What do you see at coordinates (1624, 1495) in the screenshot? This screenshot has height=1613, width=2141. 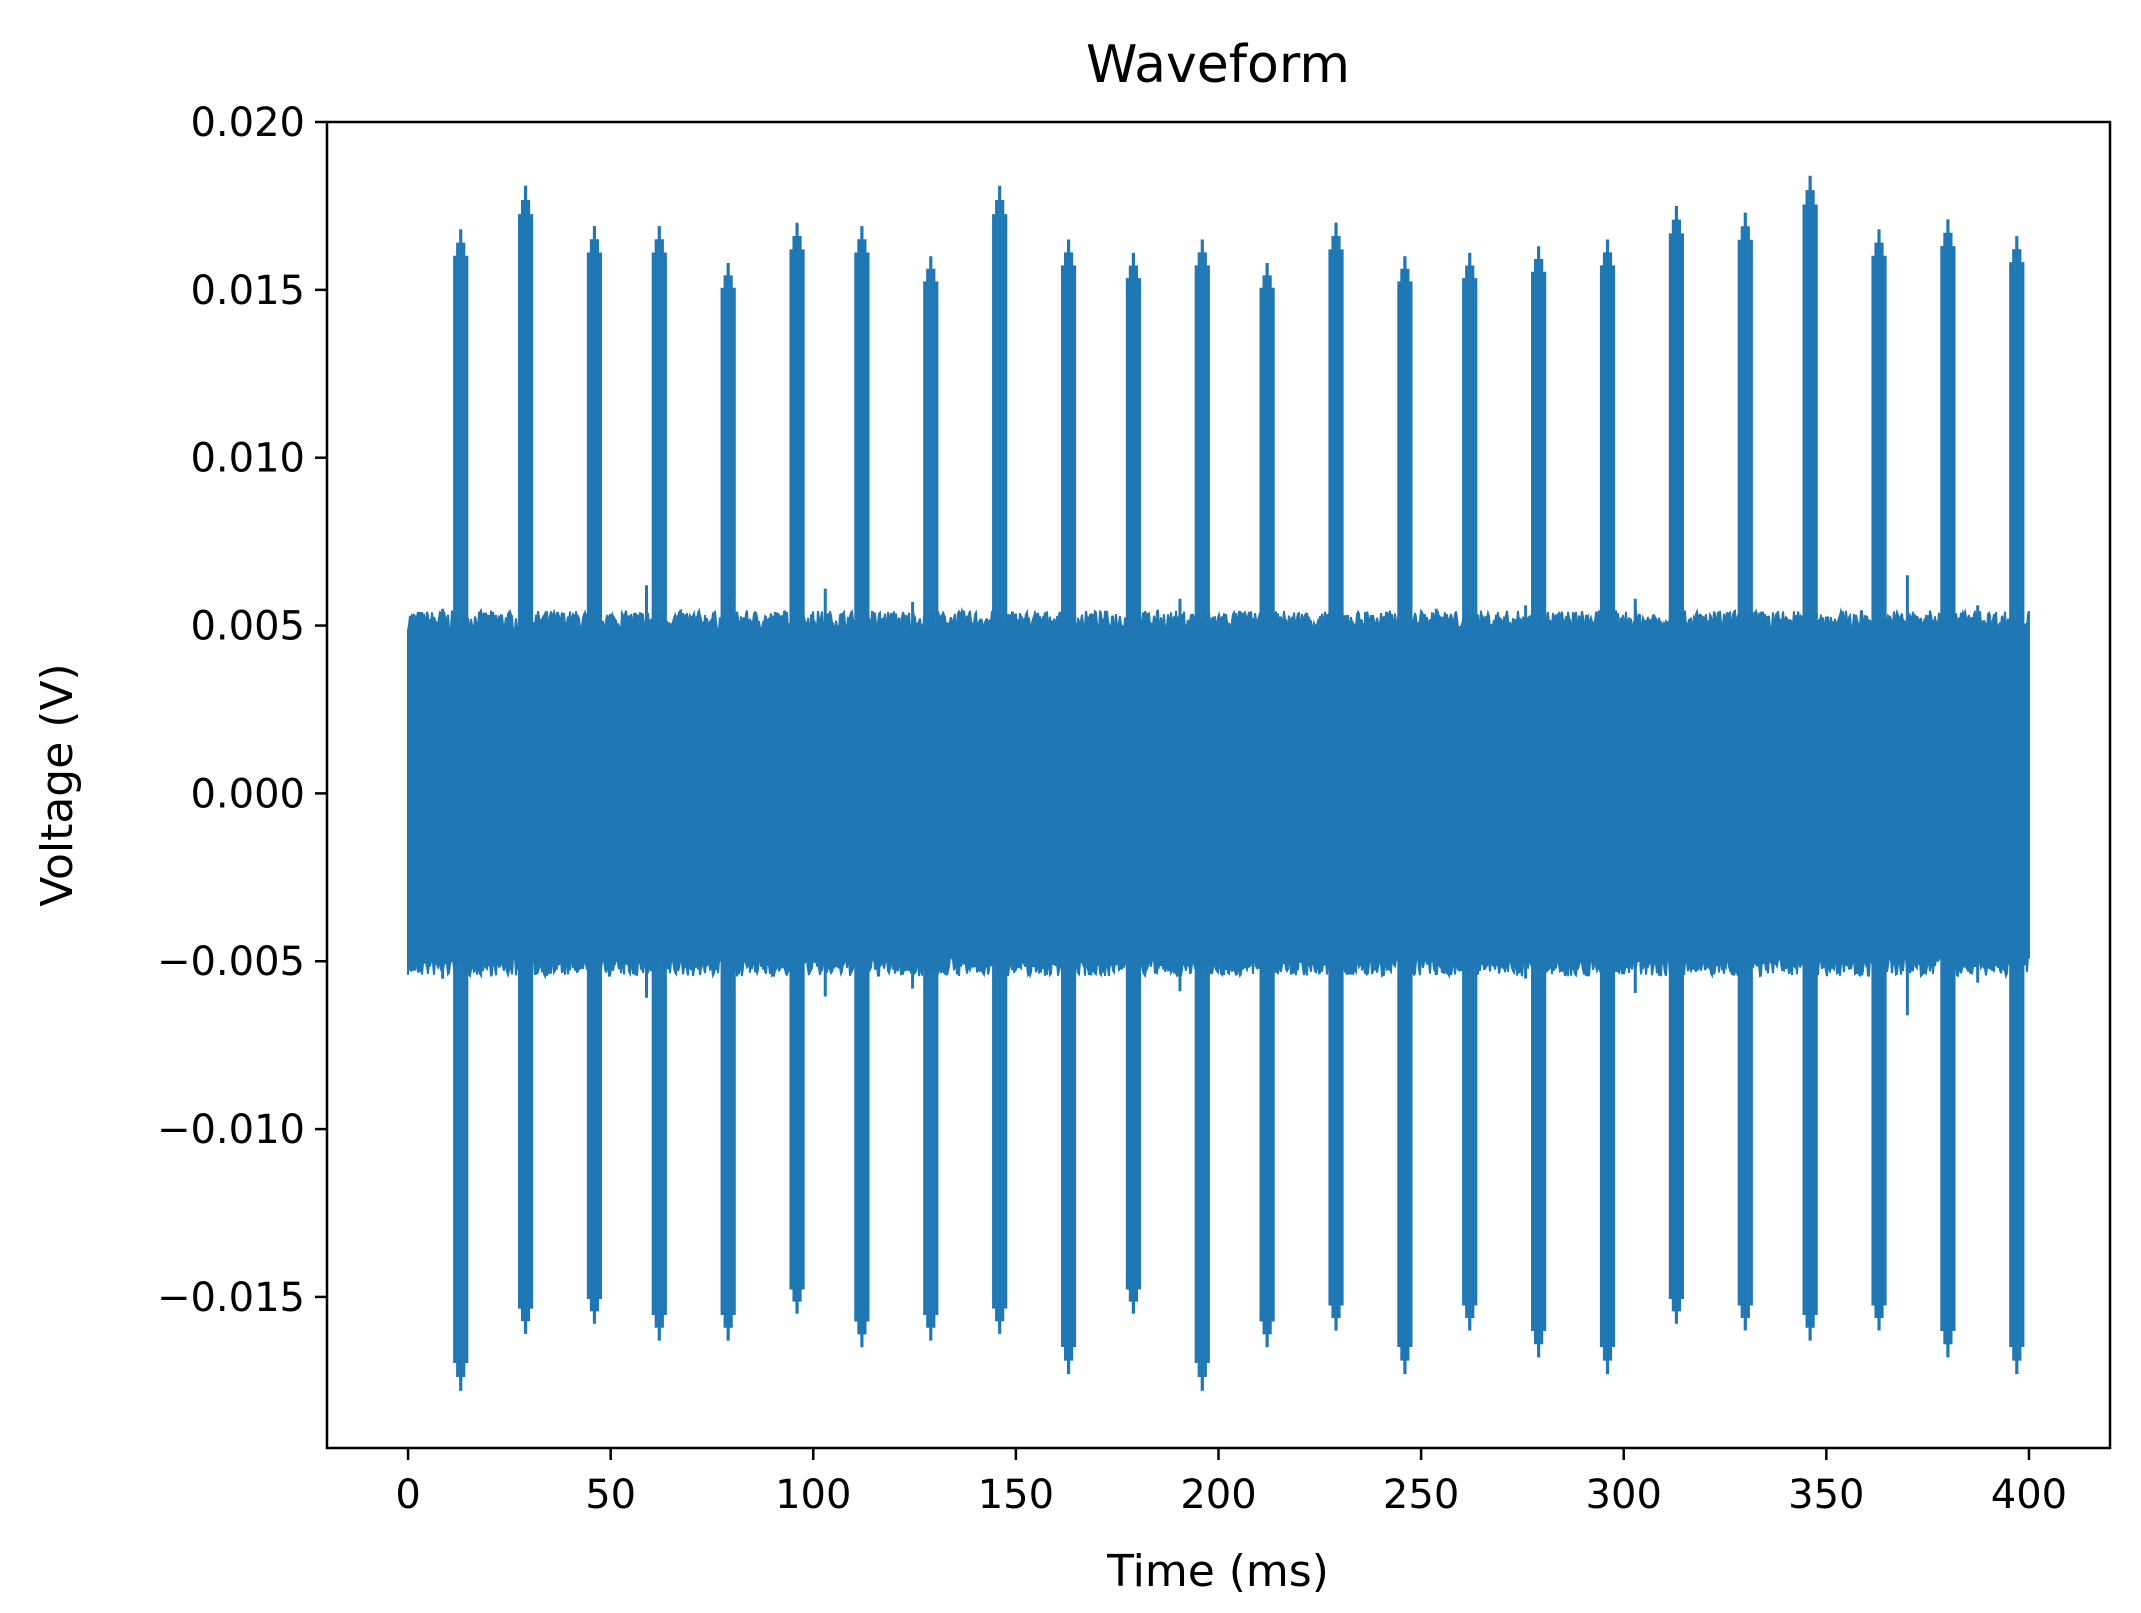 I see `x-tick-label: 300` at bounding box center [1624, 1495].